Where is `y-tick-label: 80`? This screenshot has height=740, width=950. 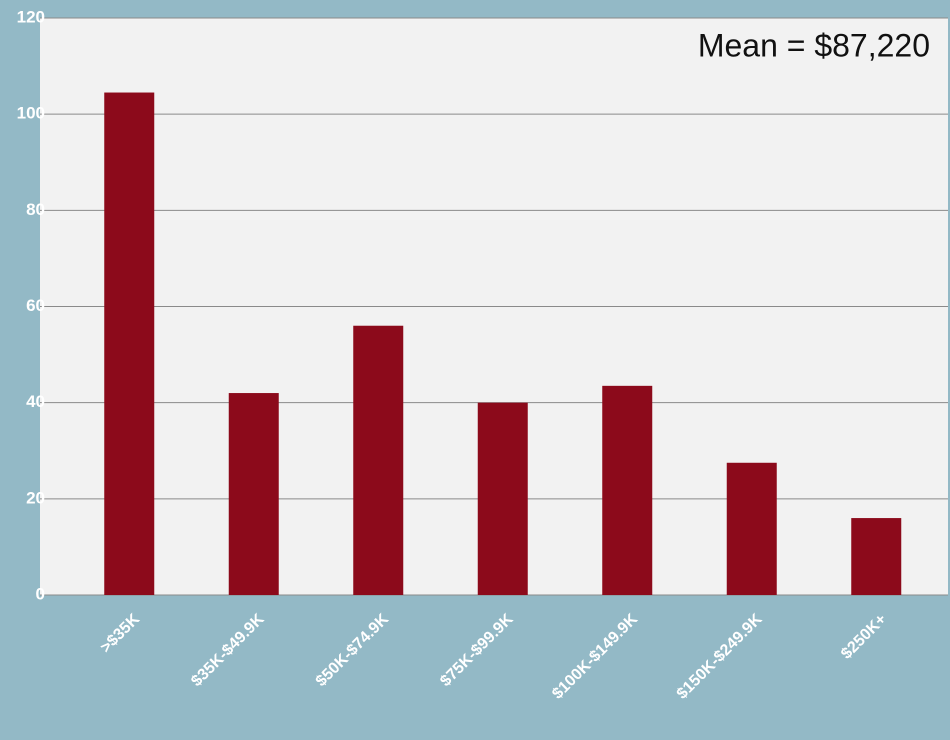 y-tick-label: 80 is located at coordinates (35, 209).